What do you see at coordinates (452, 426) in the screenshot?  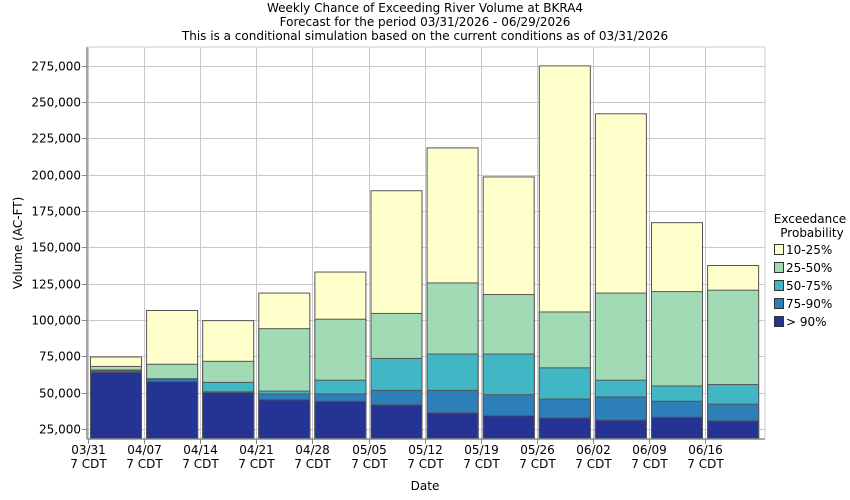 I see `bar--90--05-12` at bounding box center [452, 426].